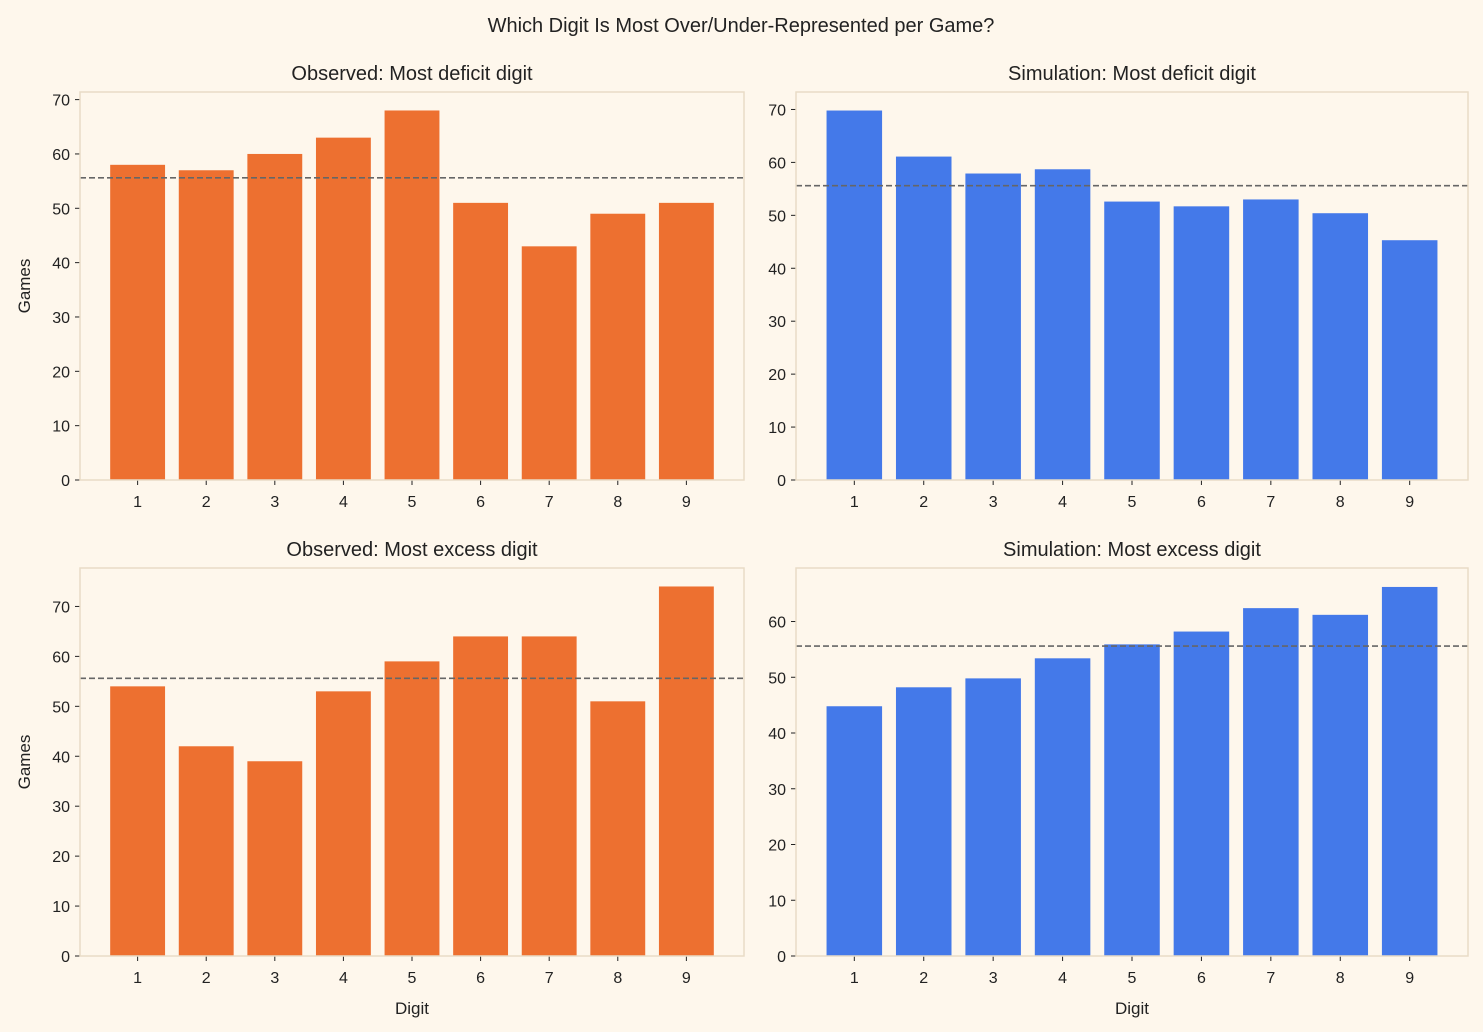 Image resolution: width=1483 pixels, height=1032 pixels. What do you see at coordinates (1132, 550) in the screenshot?
I see `subplot-title: Simulation: Most excess digit` at bounding box center [1132, 550].